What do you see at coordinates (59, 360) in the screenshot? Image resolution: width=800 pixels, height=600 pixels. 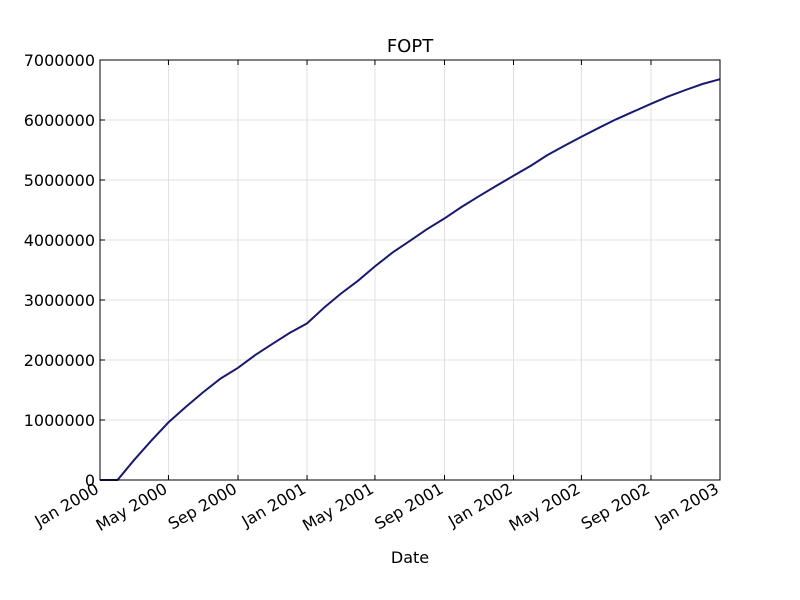 I see `y-tick-label: 2000000` at bounding box center [59, 360].